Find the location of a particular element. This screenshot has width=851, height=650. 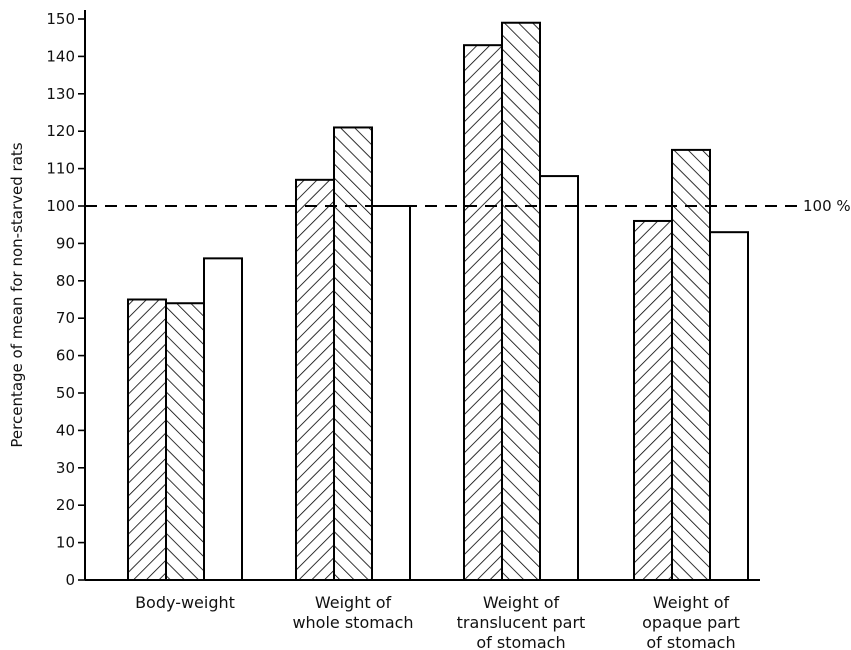

y-tick-label: 30 is located at coordinates (65, 468).